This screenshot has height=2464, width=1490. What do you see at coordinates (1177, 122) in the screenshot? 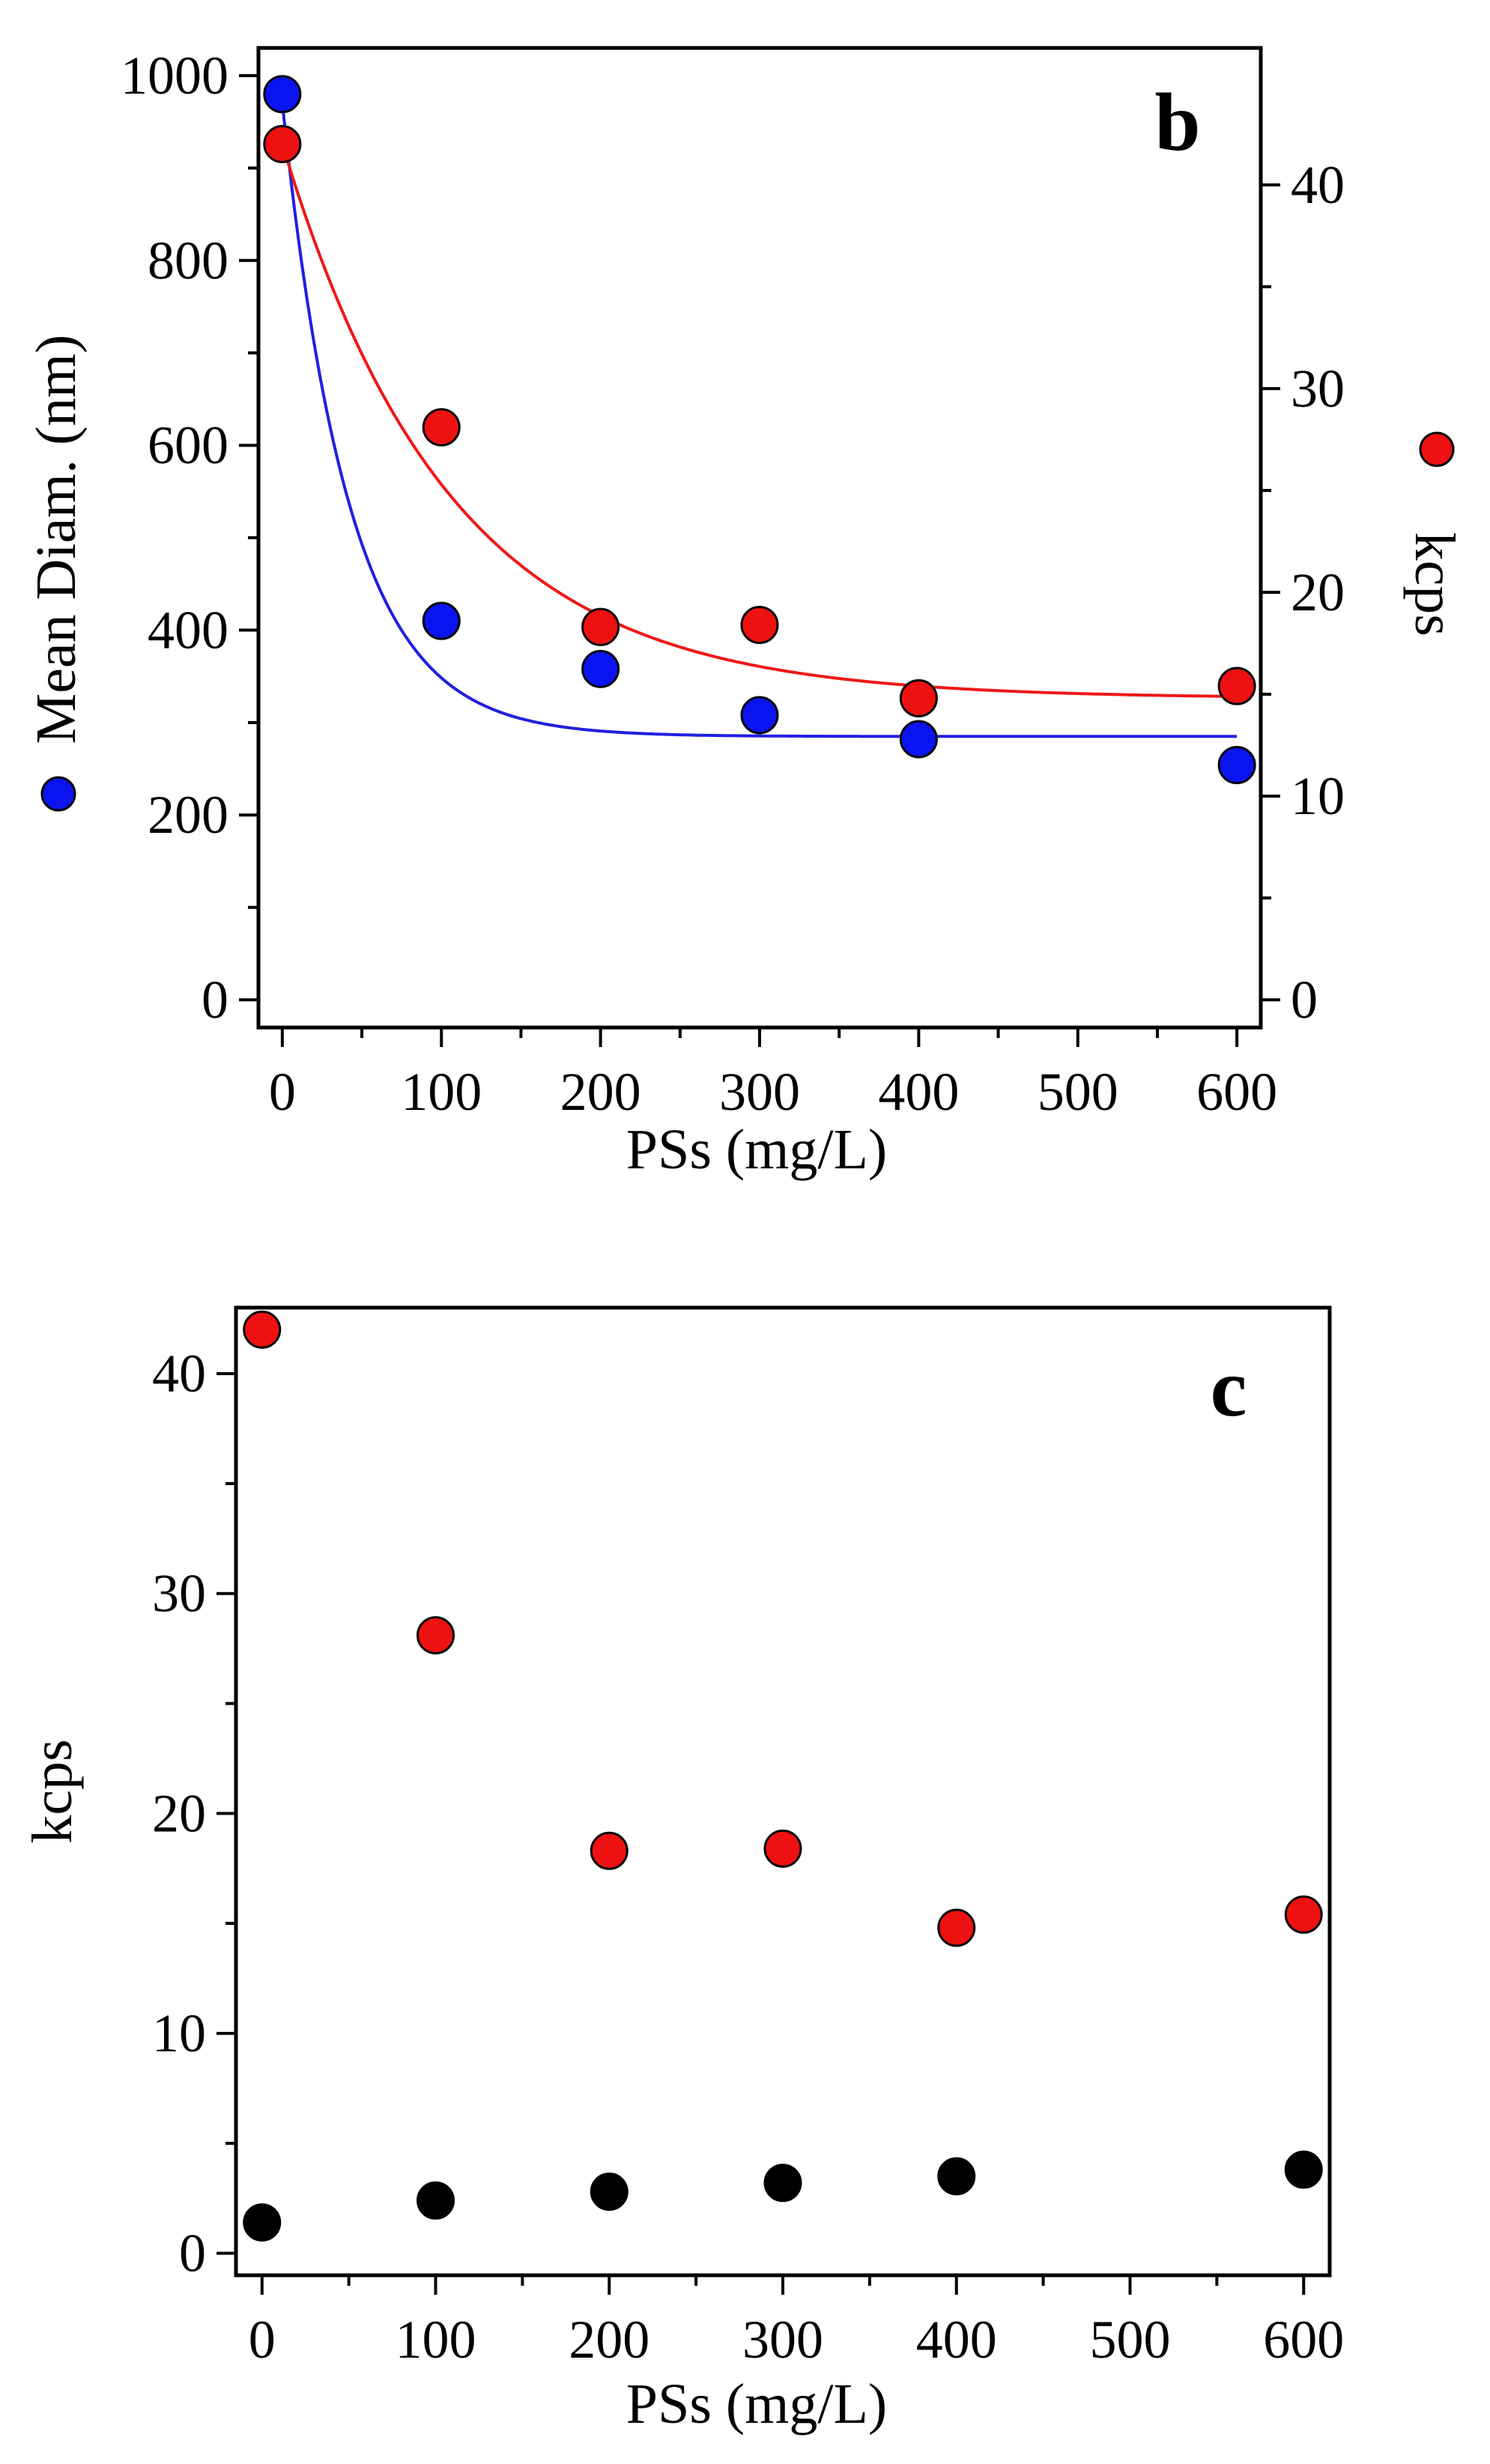
I see `panel-b-letter: b` at bounding box center [1177, 122].